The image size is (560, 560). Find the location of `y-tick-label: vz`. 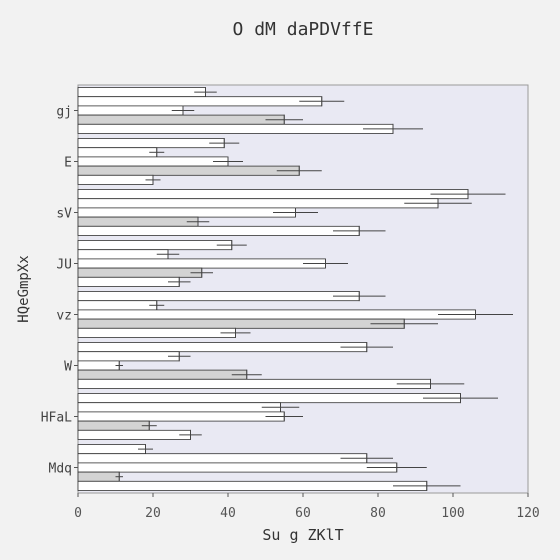

y-tick-label: vz is located at coordinates (64, 316).